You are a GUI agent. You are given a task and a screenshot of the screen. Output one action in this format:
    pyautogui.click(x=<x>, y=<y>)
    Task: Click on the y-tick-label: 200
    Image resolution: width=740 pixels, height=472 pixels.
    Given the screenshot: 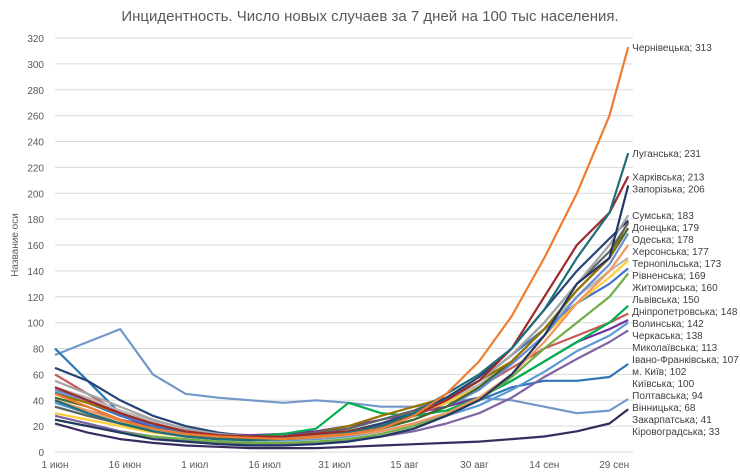 What is the action you would take?
    pyautogui.click(x=35, y=194)
    